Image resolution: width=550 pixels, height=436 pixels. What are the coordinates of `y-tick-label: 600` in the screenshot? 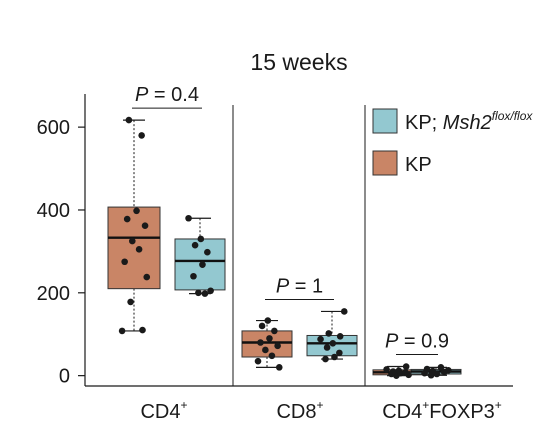 It's located at (53, 128).